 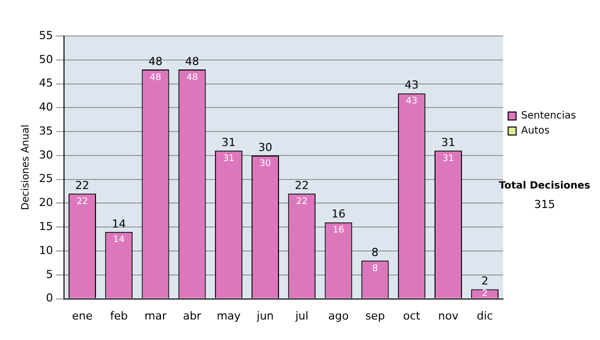 I want to click on x-tick-label: jul, so click(x=301, y=315).